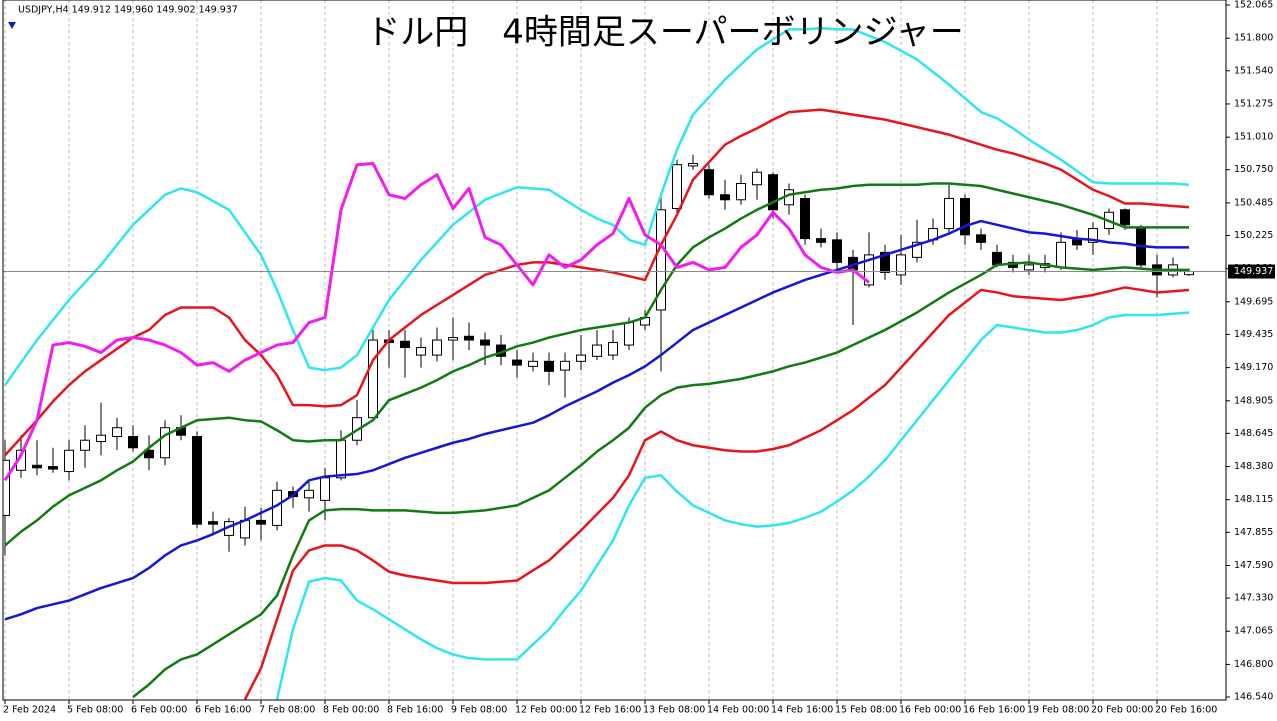  What do you see at coordinates (223, 710) in the screenshot?
I see `x-tick-label: 6 Feb 16:00` at bounding box center [223, 710].